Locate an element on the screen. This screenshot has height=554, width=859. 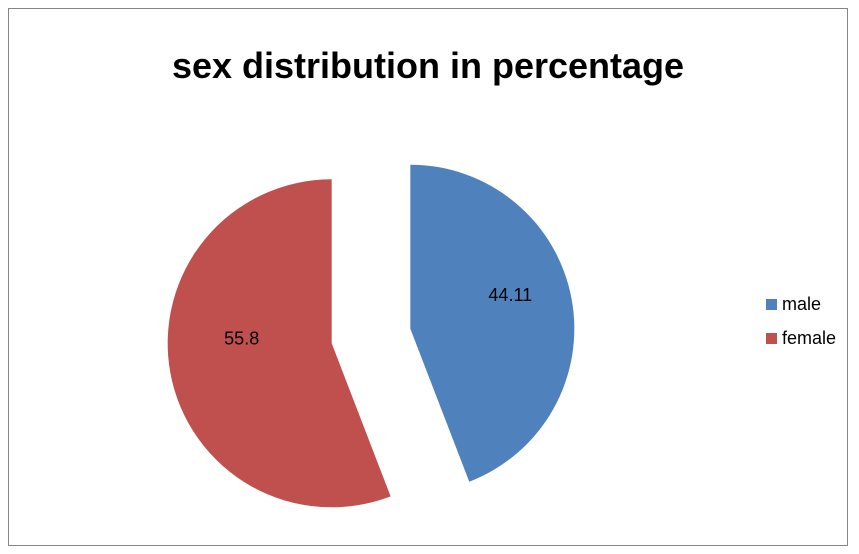
chart-legend: male female is located at coordinates (801, 328).